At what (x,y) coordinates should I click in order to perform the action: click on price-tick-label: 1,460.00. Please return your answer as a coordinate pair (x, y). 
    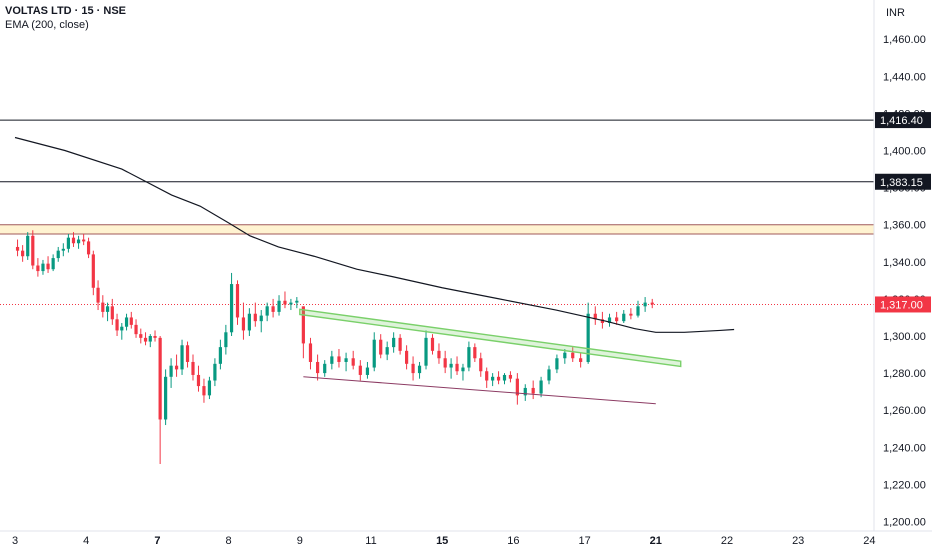
    Looking at the image, I should click on (904, 40).